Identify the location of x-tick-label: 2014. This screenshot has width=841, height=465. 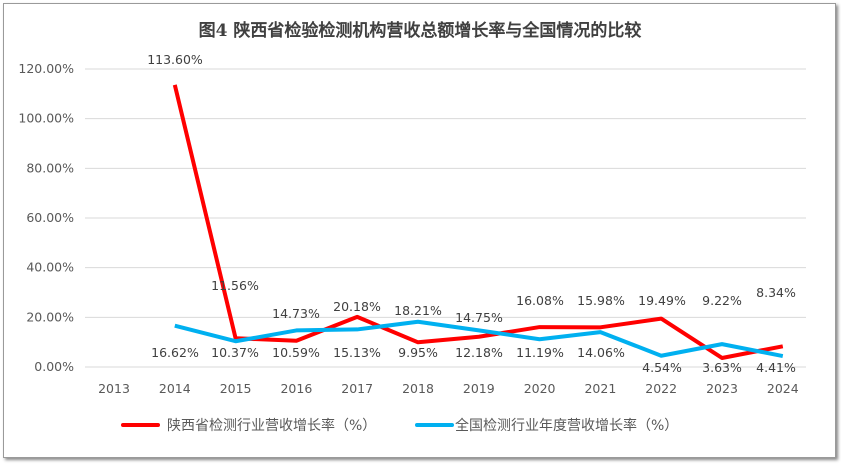
(175, 388).